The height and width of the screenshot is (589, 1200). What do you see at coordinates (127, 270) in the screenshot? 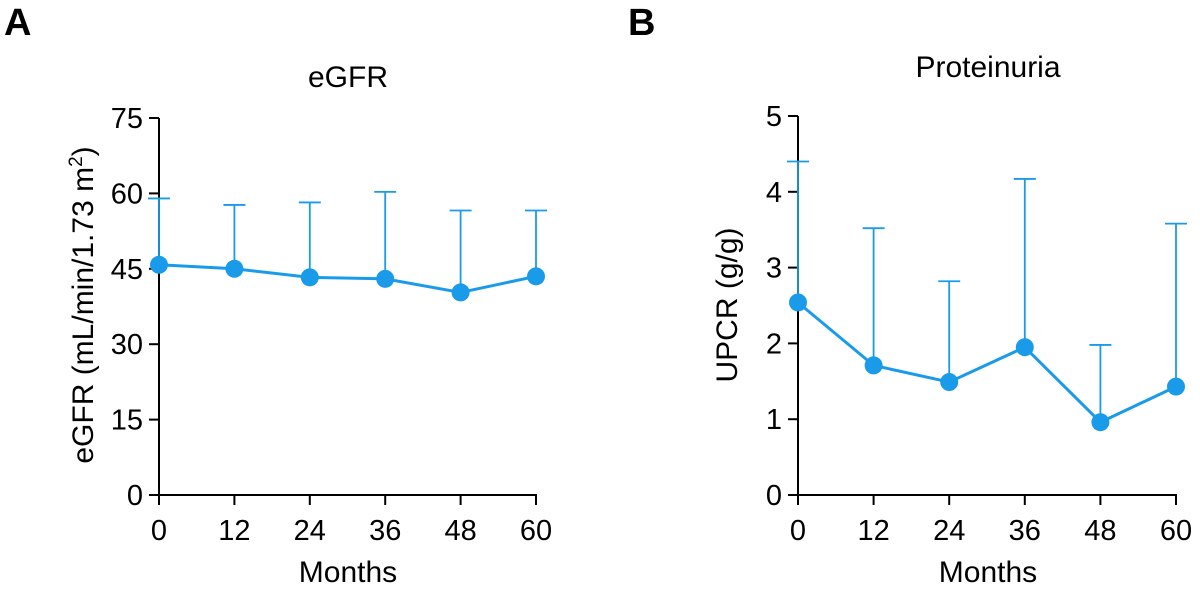
I see `y-tick-label: 45` at bounding box center [127, 270].